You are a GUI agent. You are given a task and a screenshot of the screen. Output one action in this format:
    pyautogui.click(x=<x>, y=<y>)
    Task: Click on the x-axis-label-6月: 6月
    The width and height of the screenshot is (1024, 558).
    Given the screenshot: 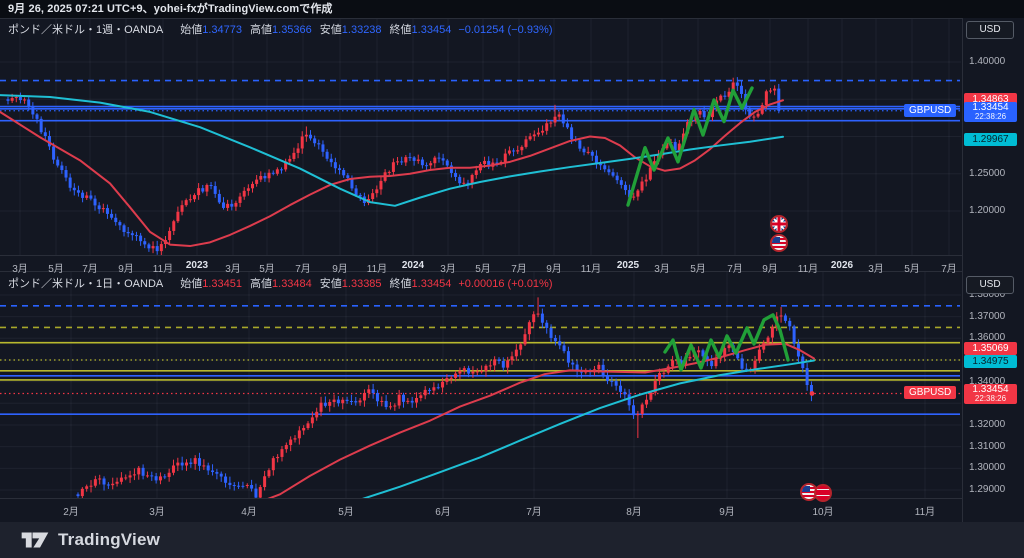 What is the action you would take?
    pyautogui.click(x=443, y=512)
    